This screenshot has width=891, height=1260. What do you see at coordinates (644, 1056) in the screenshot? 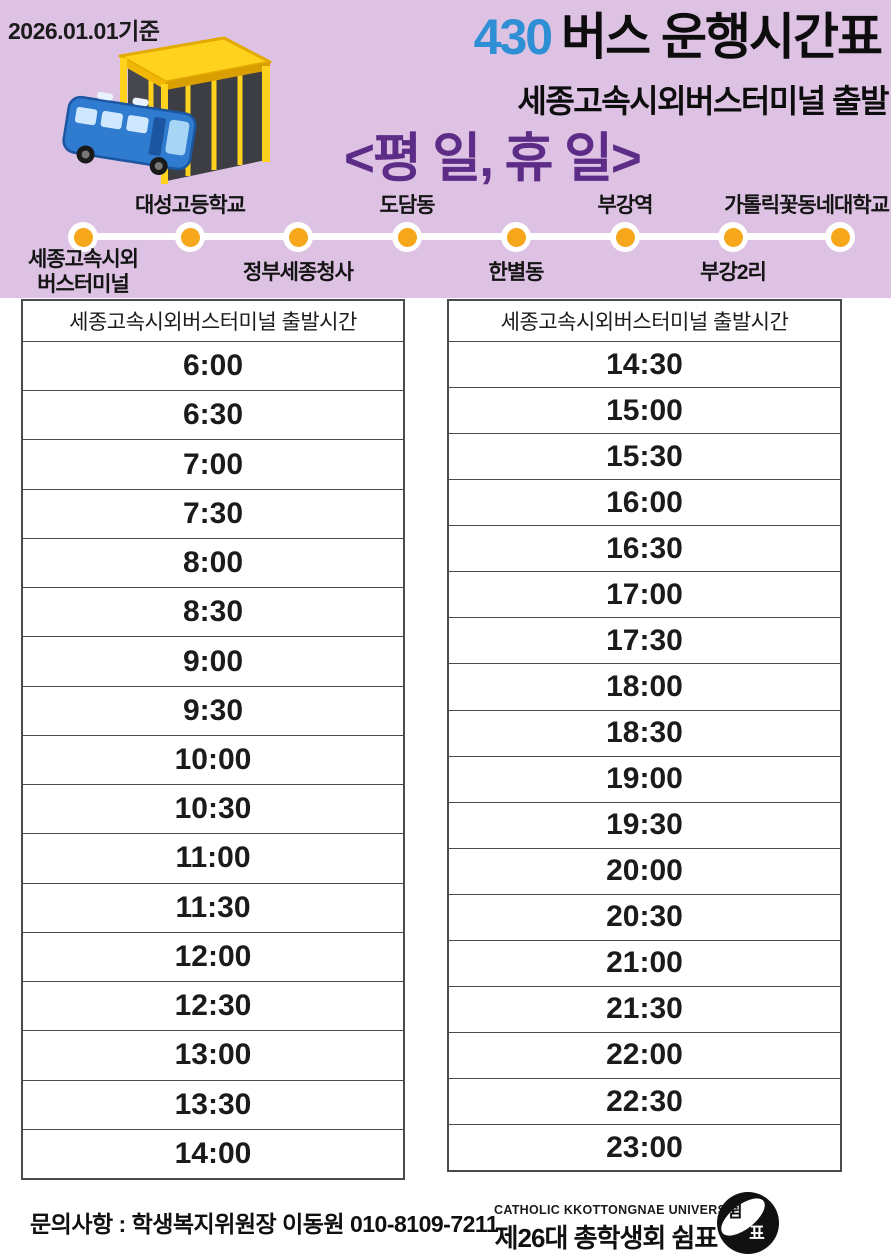
I see `time-cell: 22:00` at bounding box center [644, 1056].